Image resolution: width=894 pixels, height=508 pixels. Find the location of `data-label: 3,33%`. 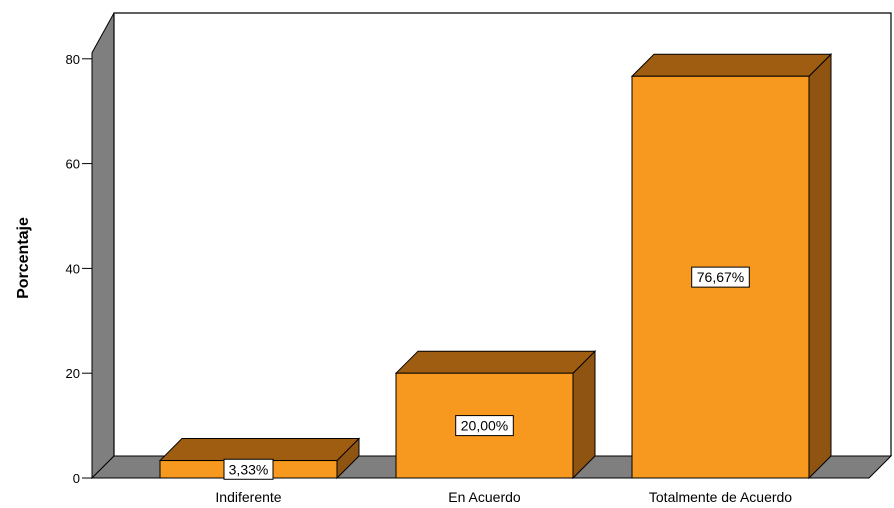

data-label: 3,33% is located at coordinates (249, 469).